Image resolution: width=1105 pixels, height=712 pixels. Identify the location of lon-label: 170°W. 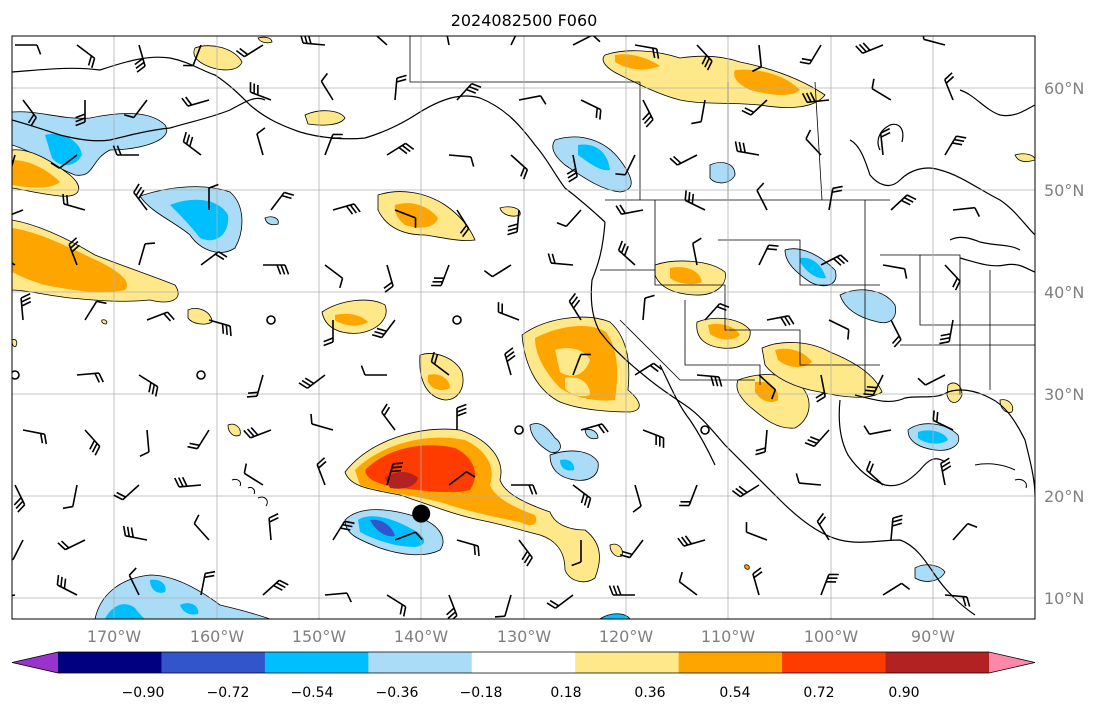
(114, 636).